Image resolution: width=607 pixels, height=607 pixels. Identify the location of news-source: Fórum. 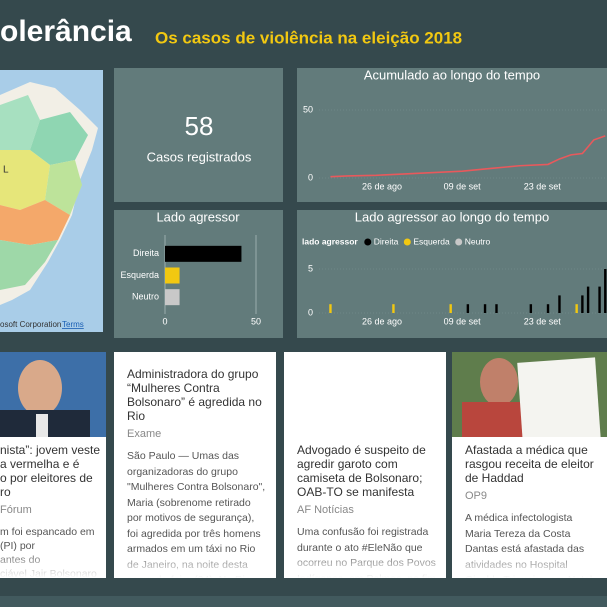
(16, 510).